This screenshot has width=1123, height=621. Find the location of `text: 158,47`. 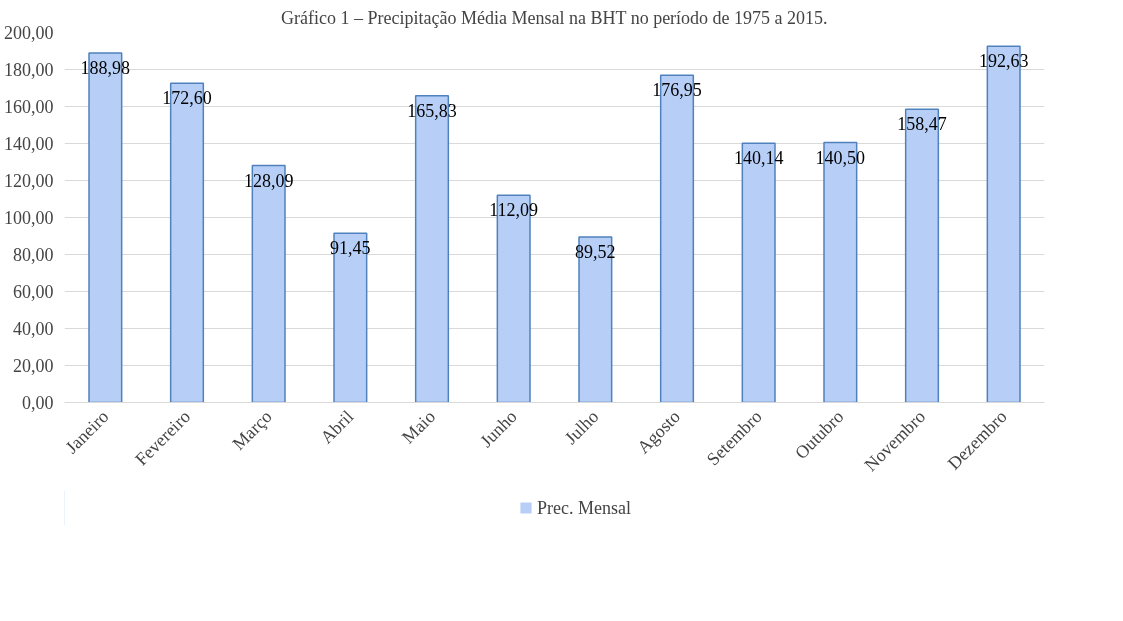

text: 158,47 is located at coordinates (922, 124).